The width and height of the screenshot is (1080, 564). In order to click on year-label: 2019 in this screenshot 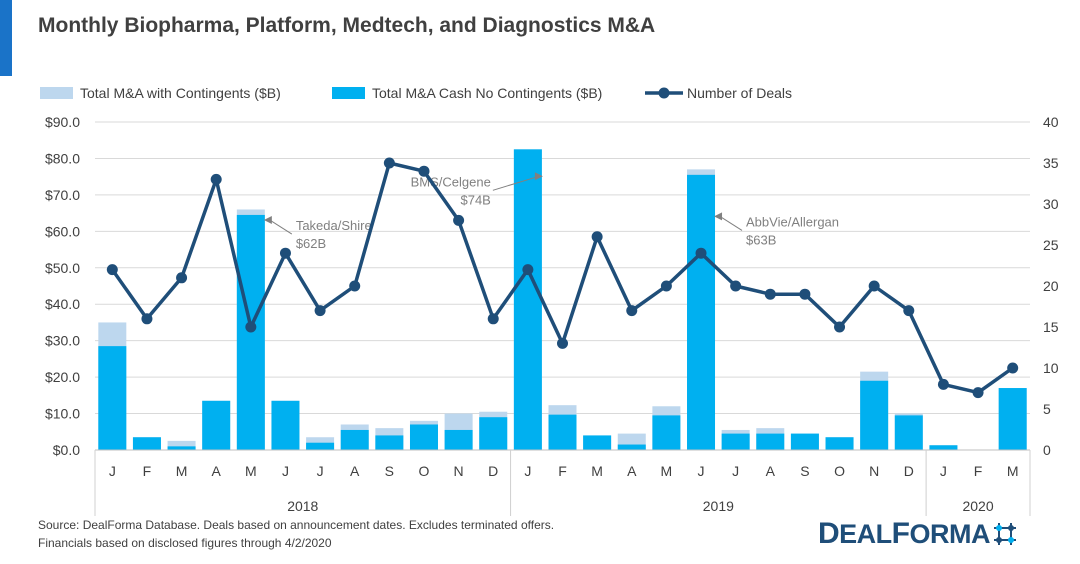, I will do `click(718, 506)`.